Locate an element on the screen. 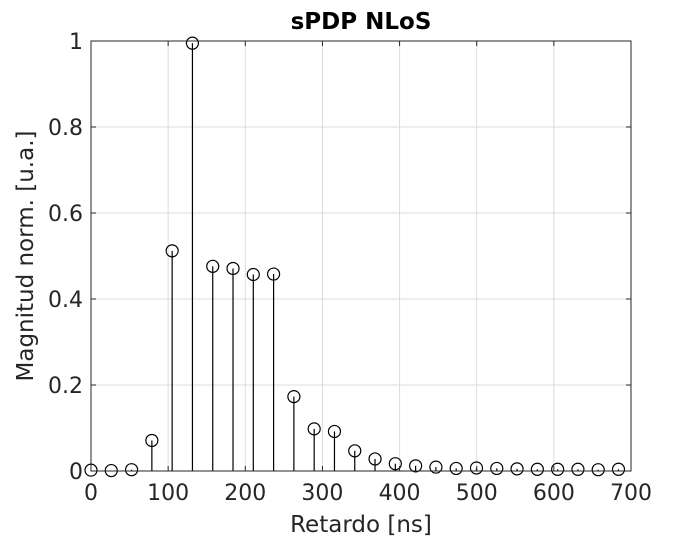 The image size is (698, 541). y-axis-label: Magnitud norm. [u.a.] is located at coordinates (26, 256).